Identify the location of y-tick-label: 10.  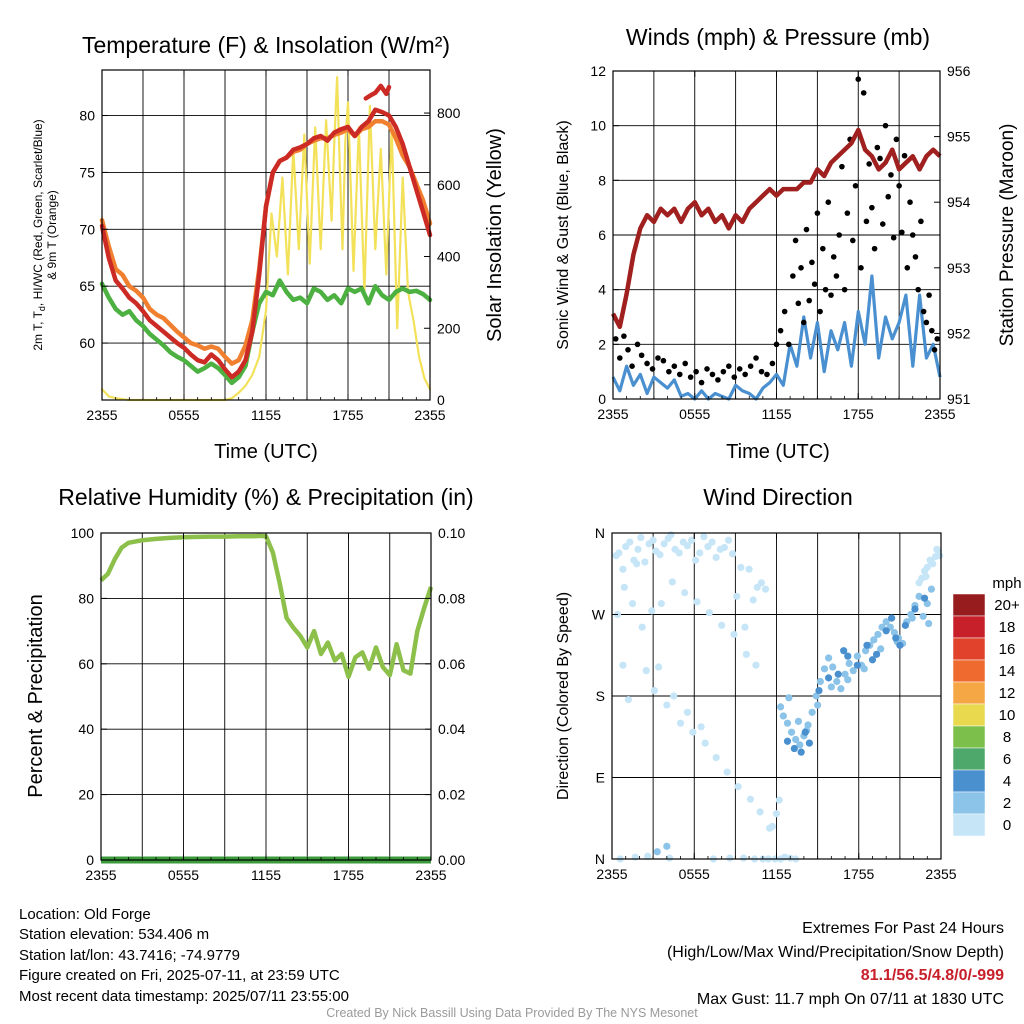
(598, 126).